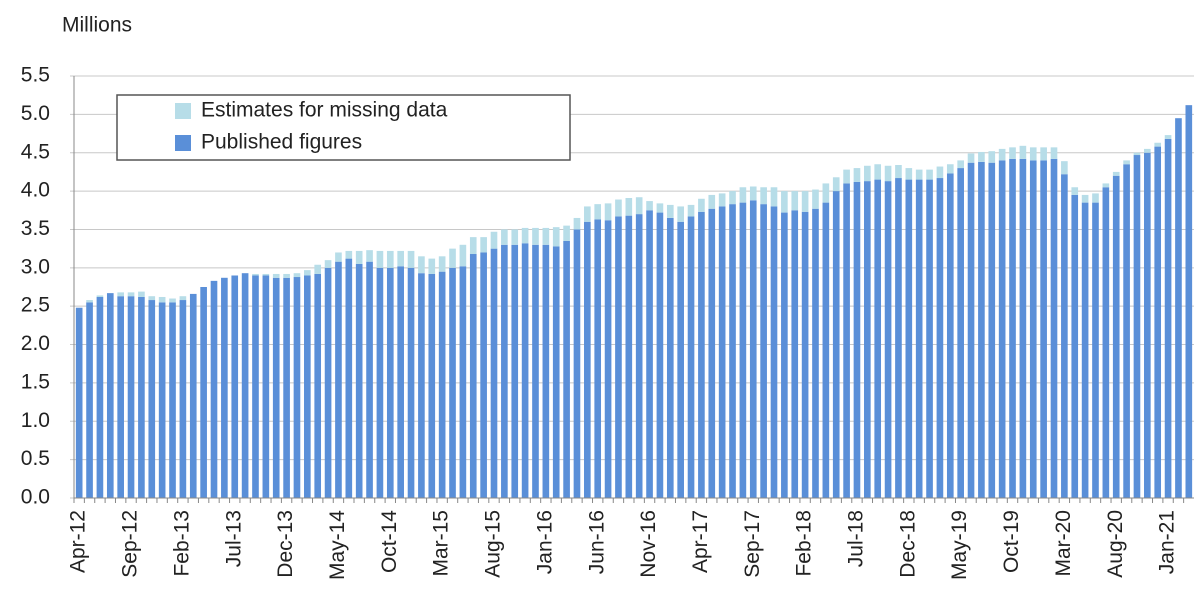  What do you see at coordinates (959, 545) in the screenshot?
I see `x-tick-label: May-19` at bounding box center [959, 545].